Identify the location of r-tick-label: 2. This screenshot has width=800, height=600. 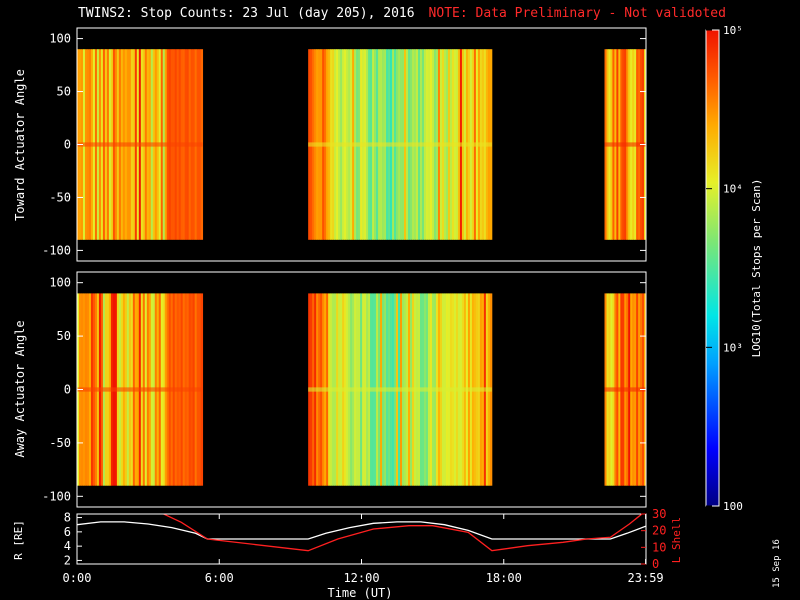
(67, 560).